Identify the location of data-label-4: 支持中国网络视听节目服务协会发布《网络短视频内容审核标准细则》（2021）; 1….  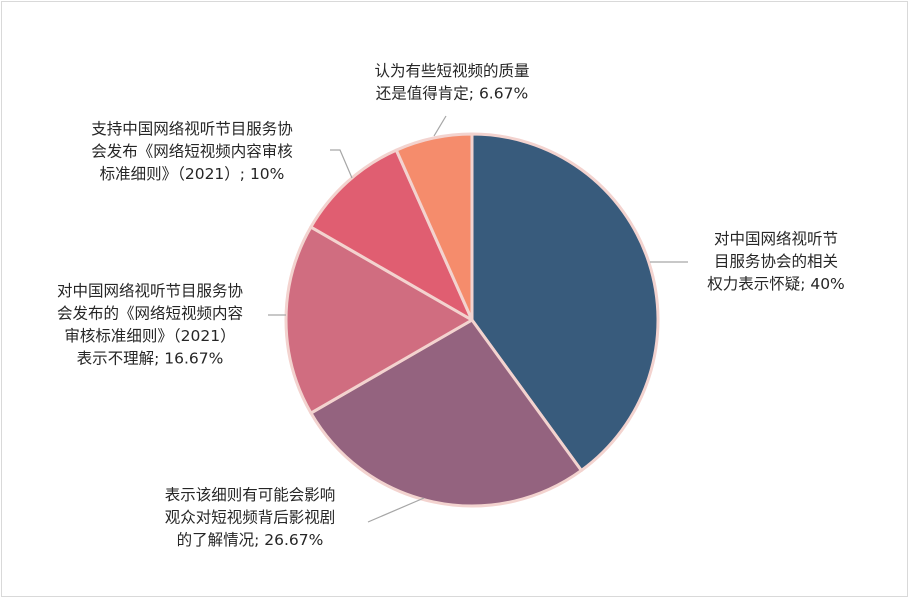
(192, 151).